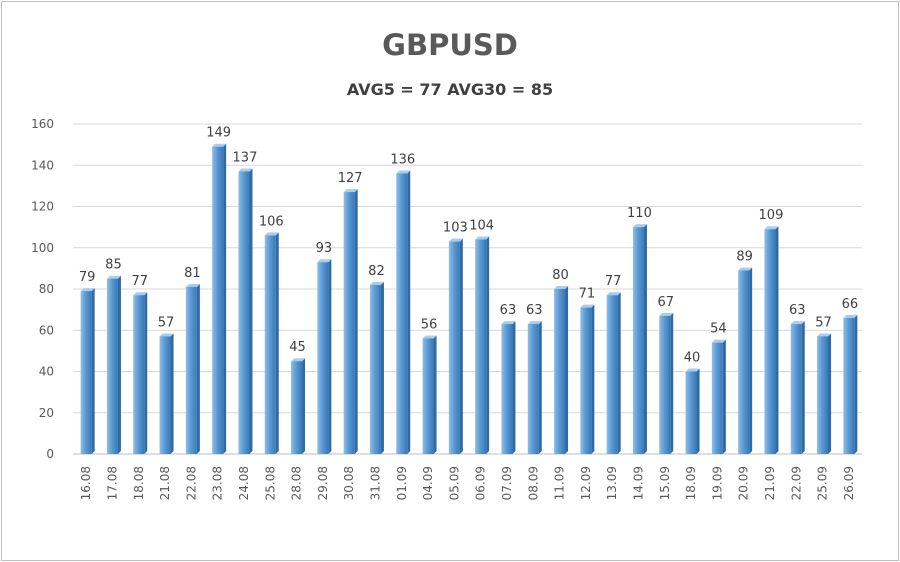 The height and width of the screenshot is (562, 900). What do you see at coordinates (50, 454) in the screenshot?
I see `y-tick-label: 0` at bounding box center [50, 454].